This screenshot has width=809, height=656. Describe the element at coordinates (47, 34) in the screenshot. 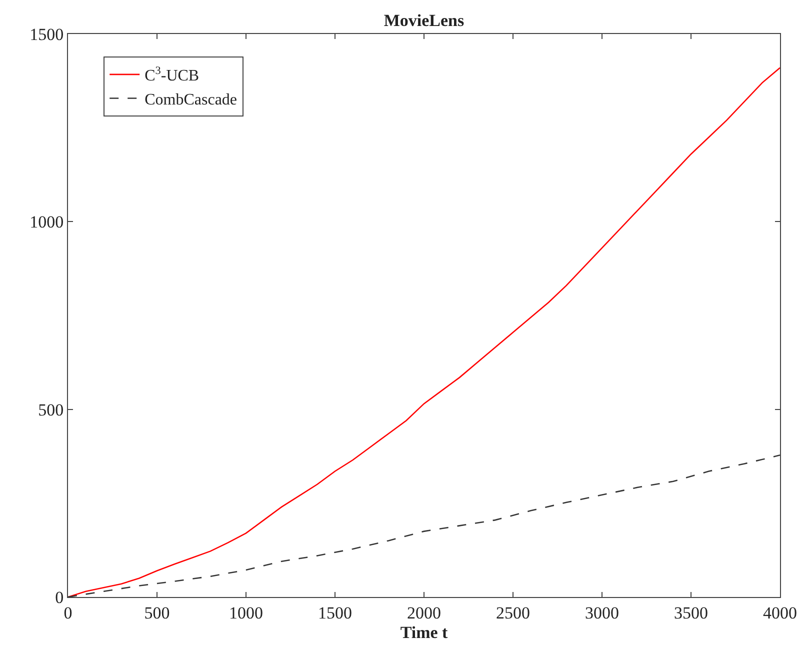

I see `y-tick-label: 1500` at that location.